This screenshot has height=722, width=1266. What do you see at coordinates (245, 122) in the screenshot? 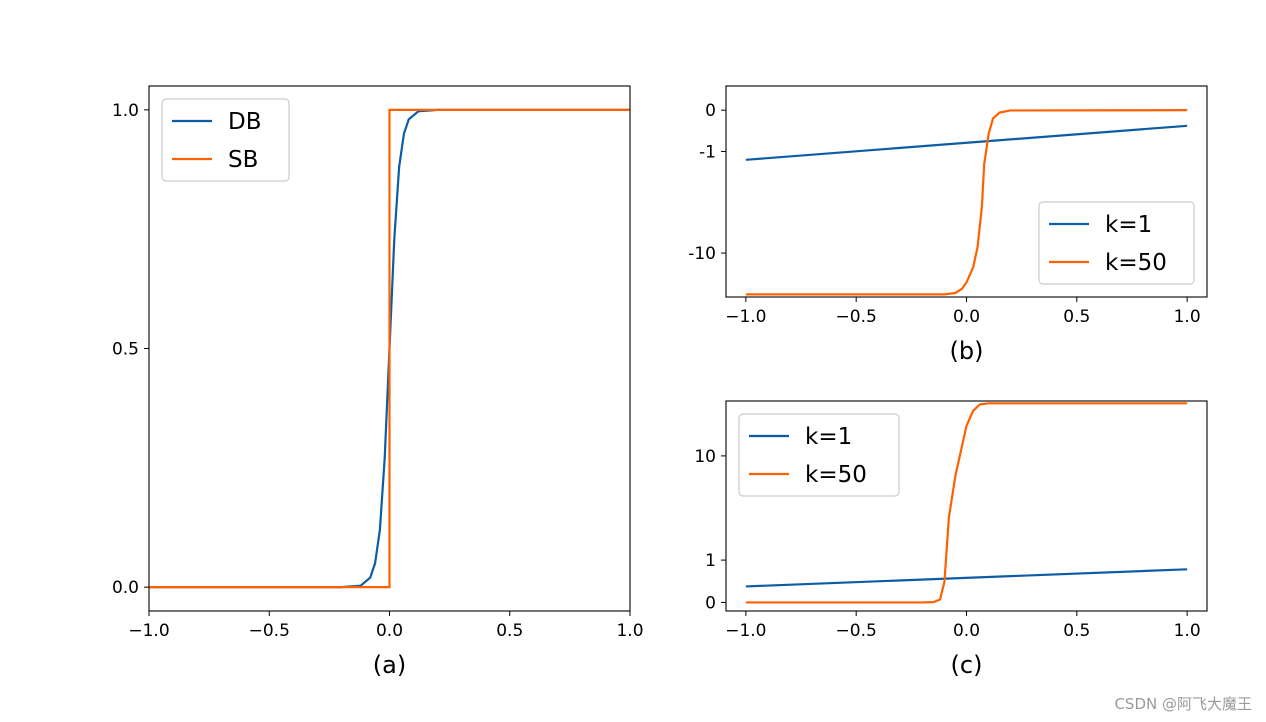
I see `legend-label-a-0: DB` at bounding box center [245, 122].